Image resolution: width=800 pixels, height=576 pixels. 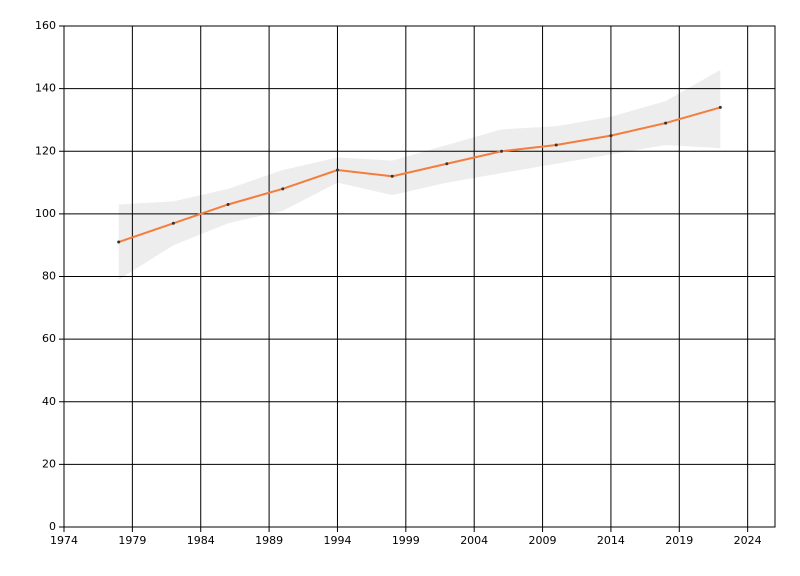 I want to click on y-tick-label: 160, so click(x=45, y=25).